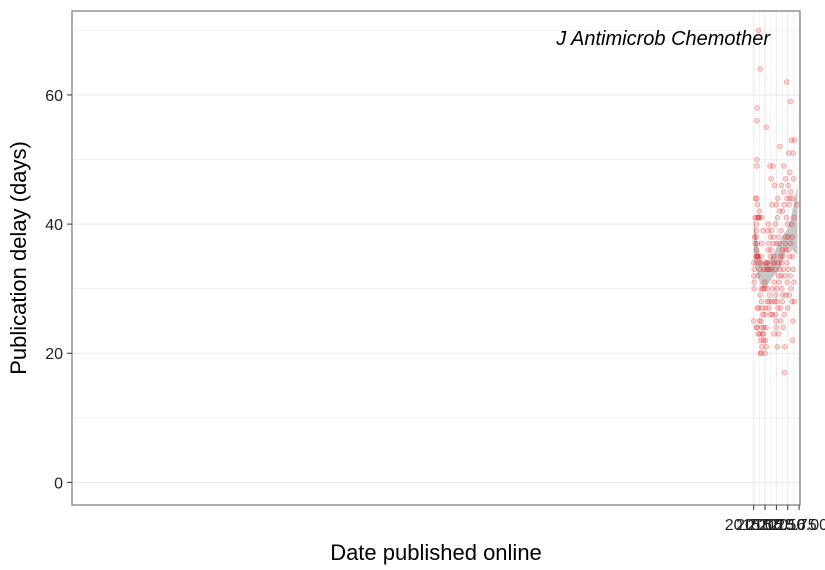  I want to click on x-tick-label: 2015.75, so click(788, 525).